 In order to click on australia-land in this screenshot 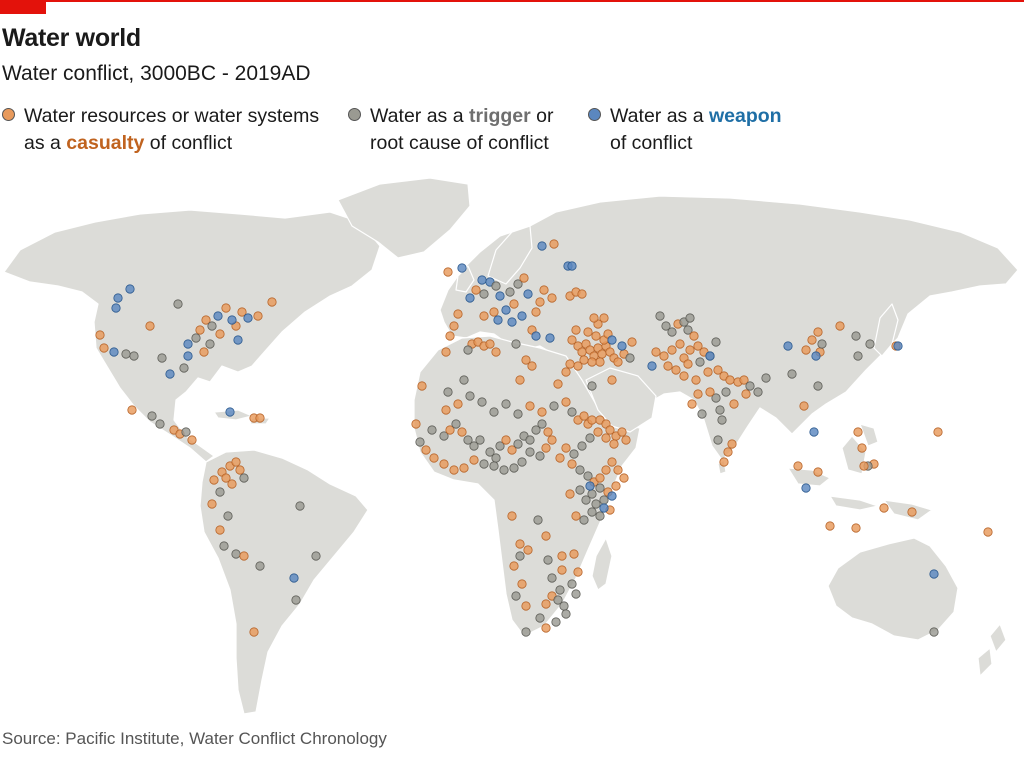, I will do `click(893, 589)`.